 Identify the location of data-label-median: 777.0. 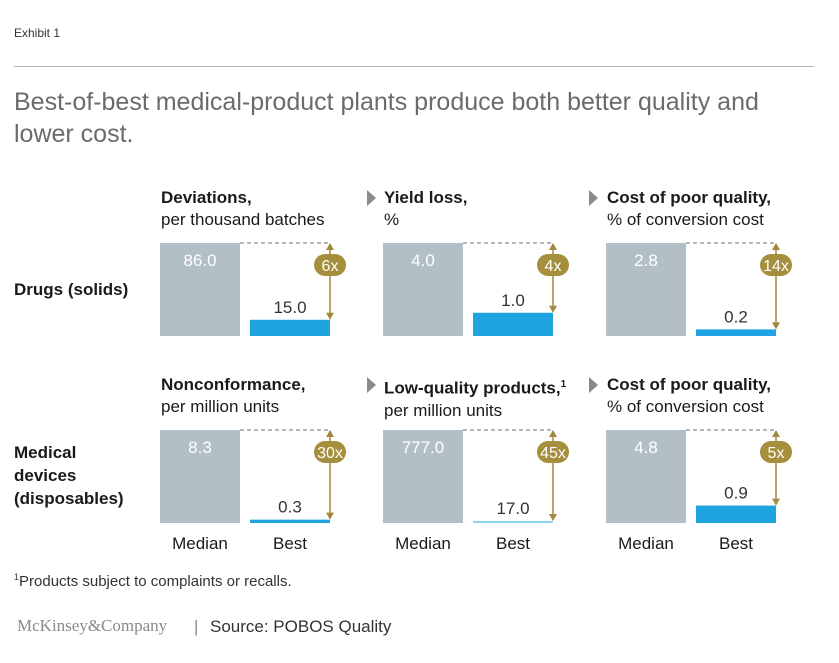
(423, 447).